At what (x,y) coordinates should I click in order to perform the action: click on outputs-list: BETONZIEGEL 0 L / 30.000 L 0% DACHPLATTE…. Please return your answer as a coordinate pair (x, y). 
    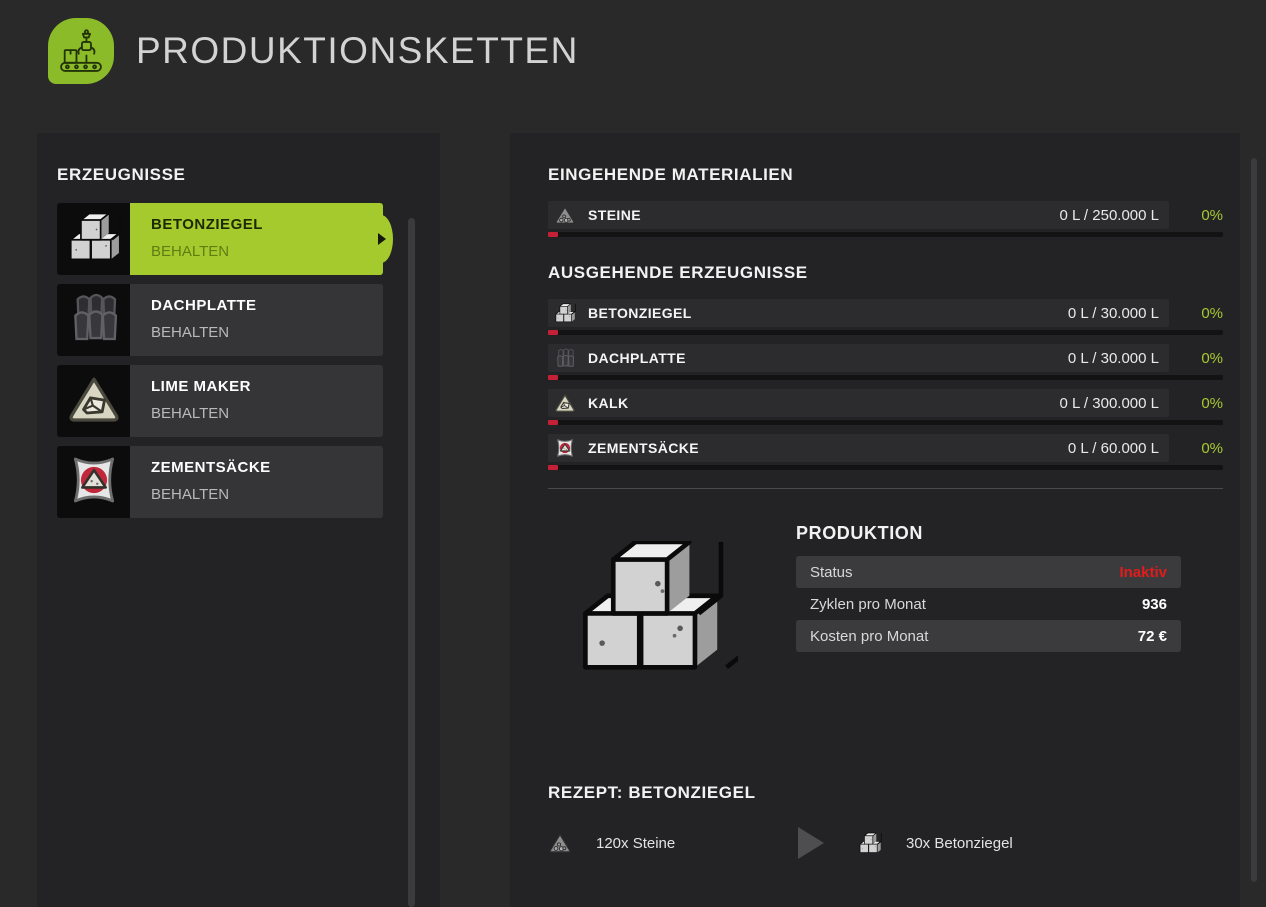
    Looking at the image, I should click on (885, 384).